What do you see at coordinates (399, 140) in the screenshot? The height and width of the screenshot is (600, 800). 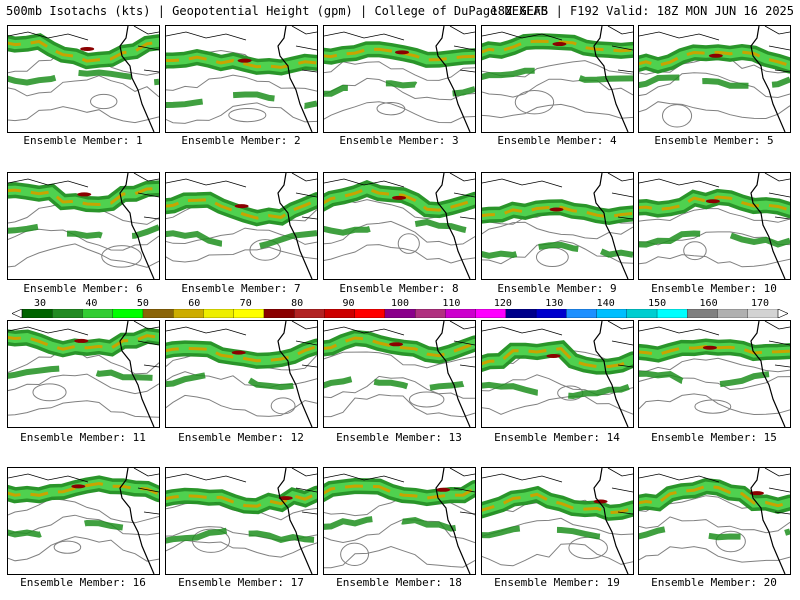 I see `ensemble-member-label: Ensemble Member: 3` at bounding box center [399, 140].